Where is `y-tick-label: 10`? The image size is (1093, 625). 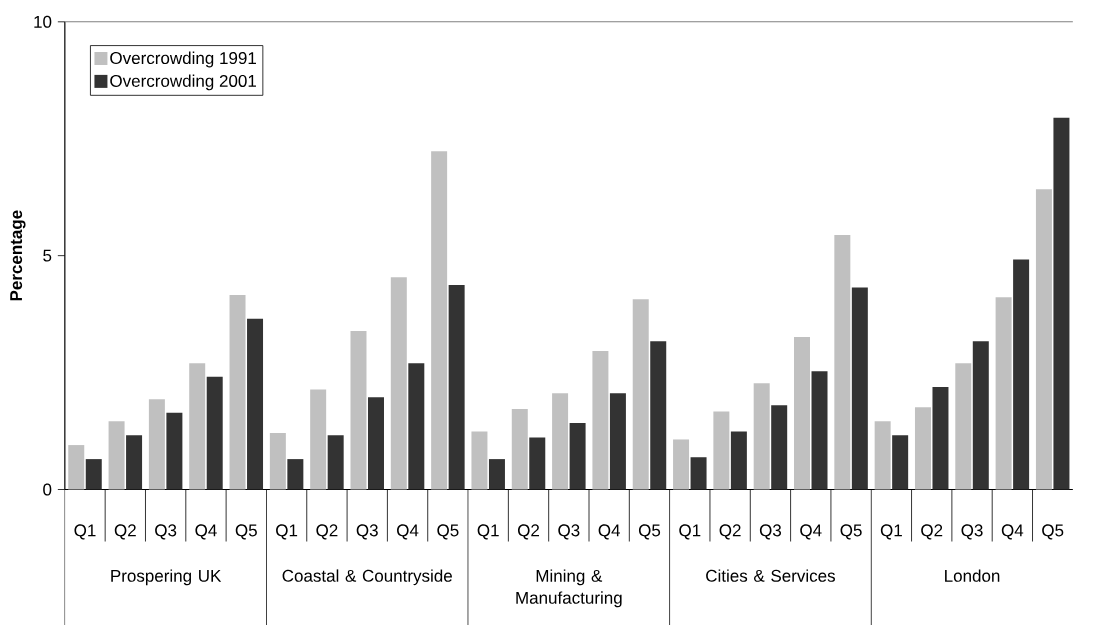 y-tick-label: 10 is located at coordinates (43, 21).